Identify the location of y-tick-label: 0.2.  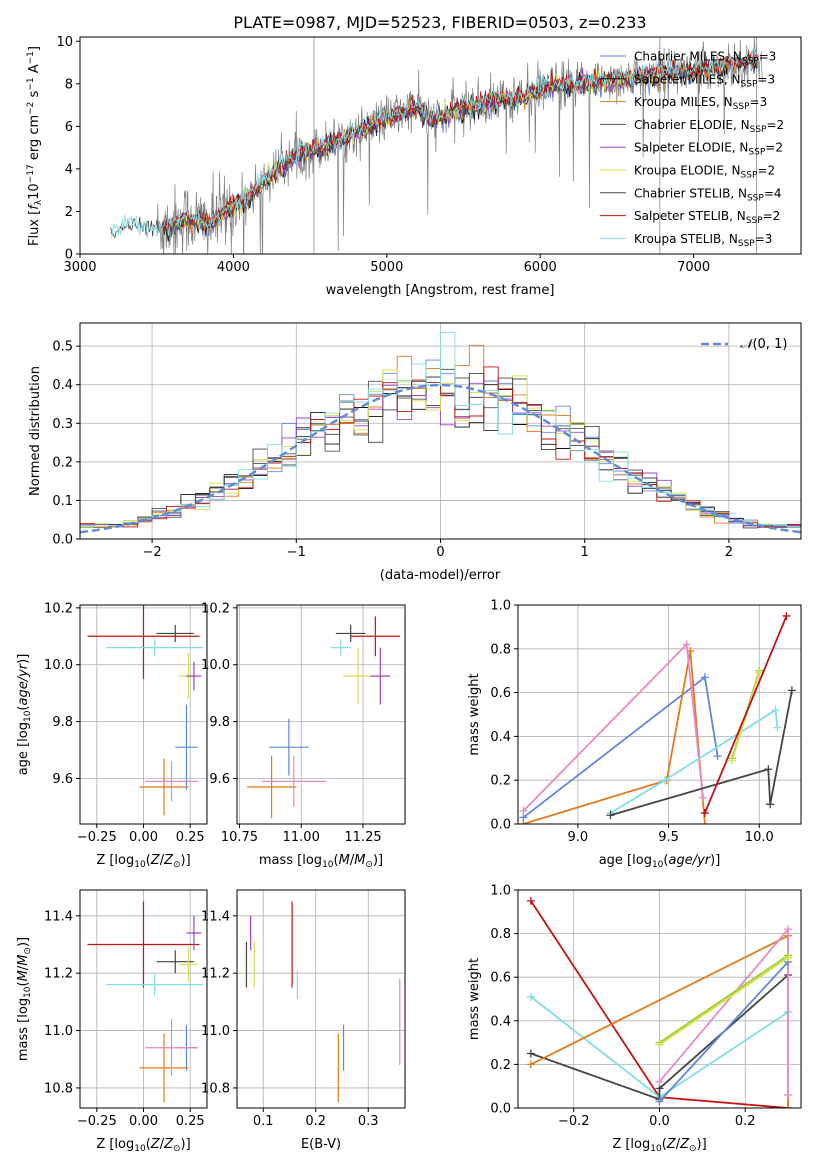
(500, 781).